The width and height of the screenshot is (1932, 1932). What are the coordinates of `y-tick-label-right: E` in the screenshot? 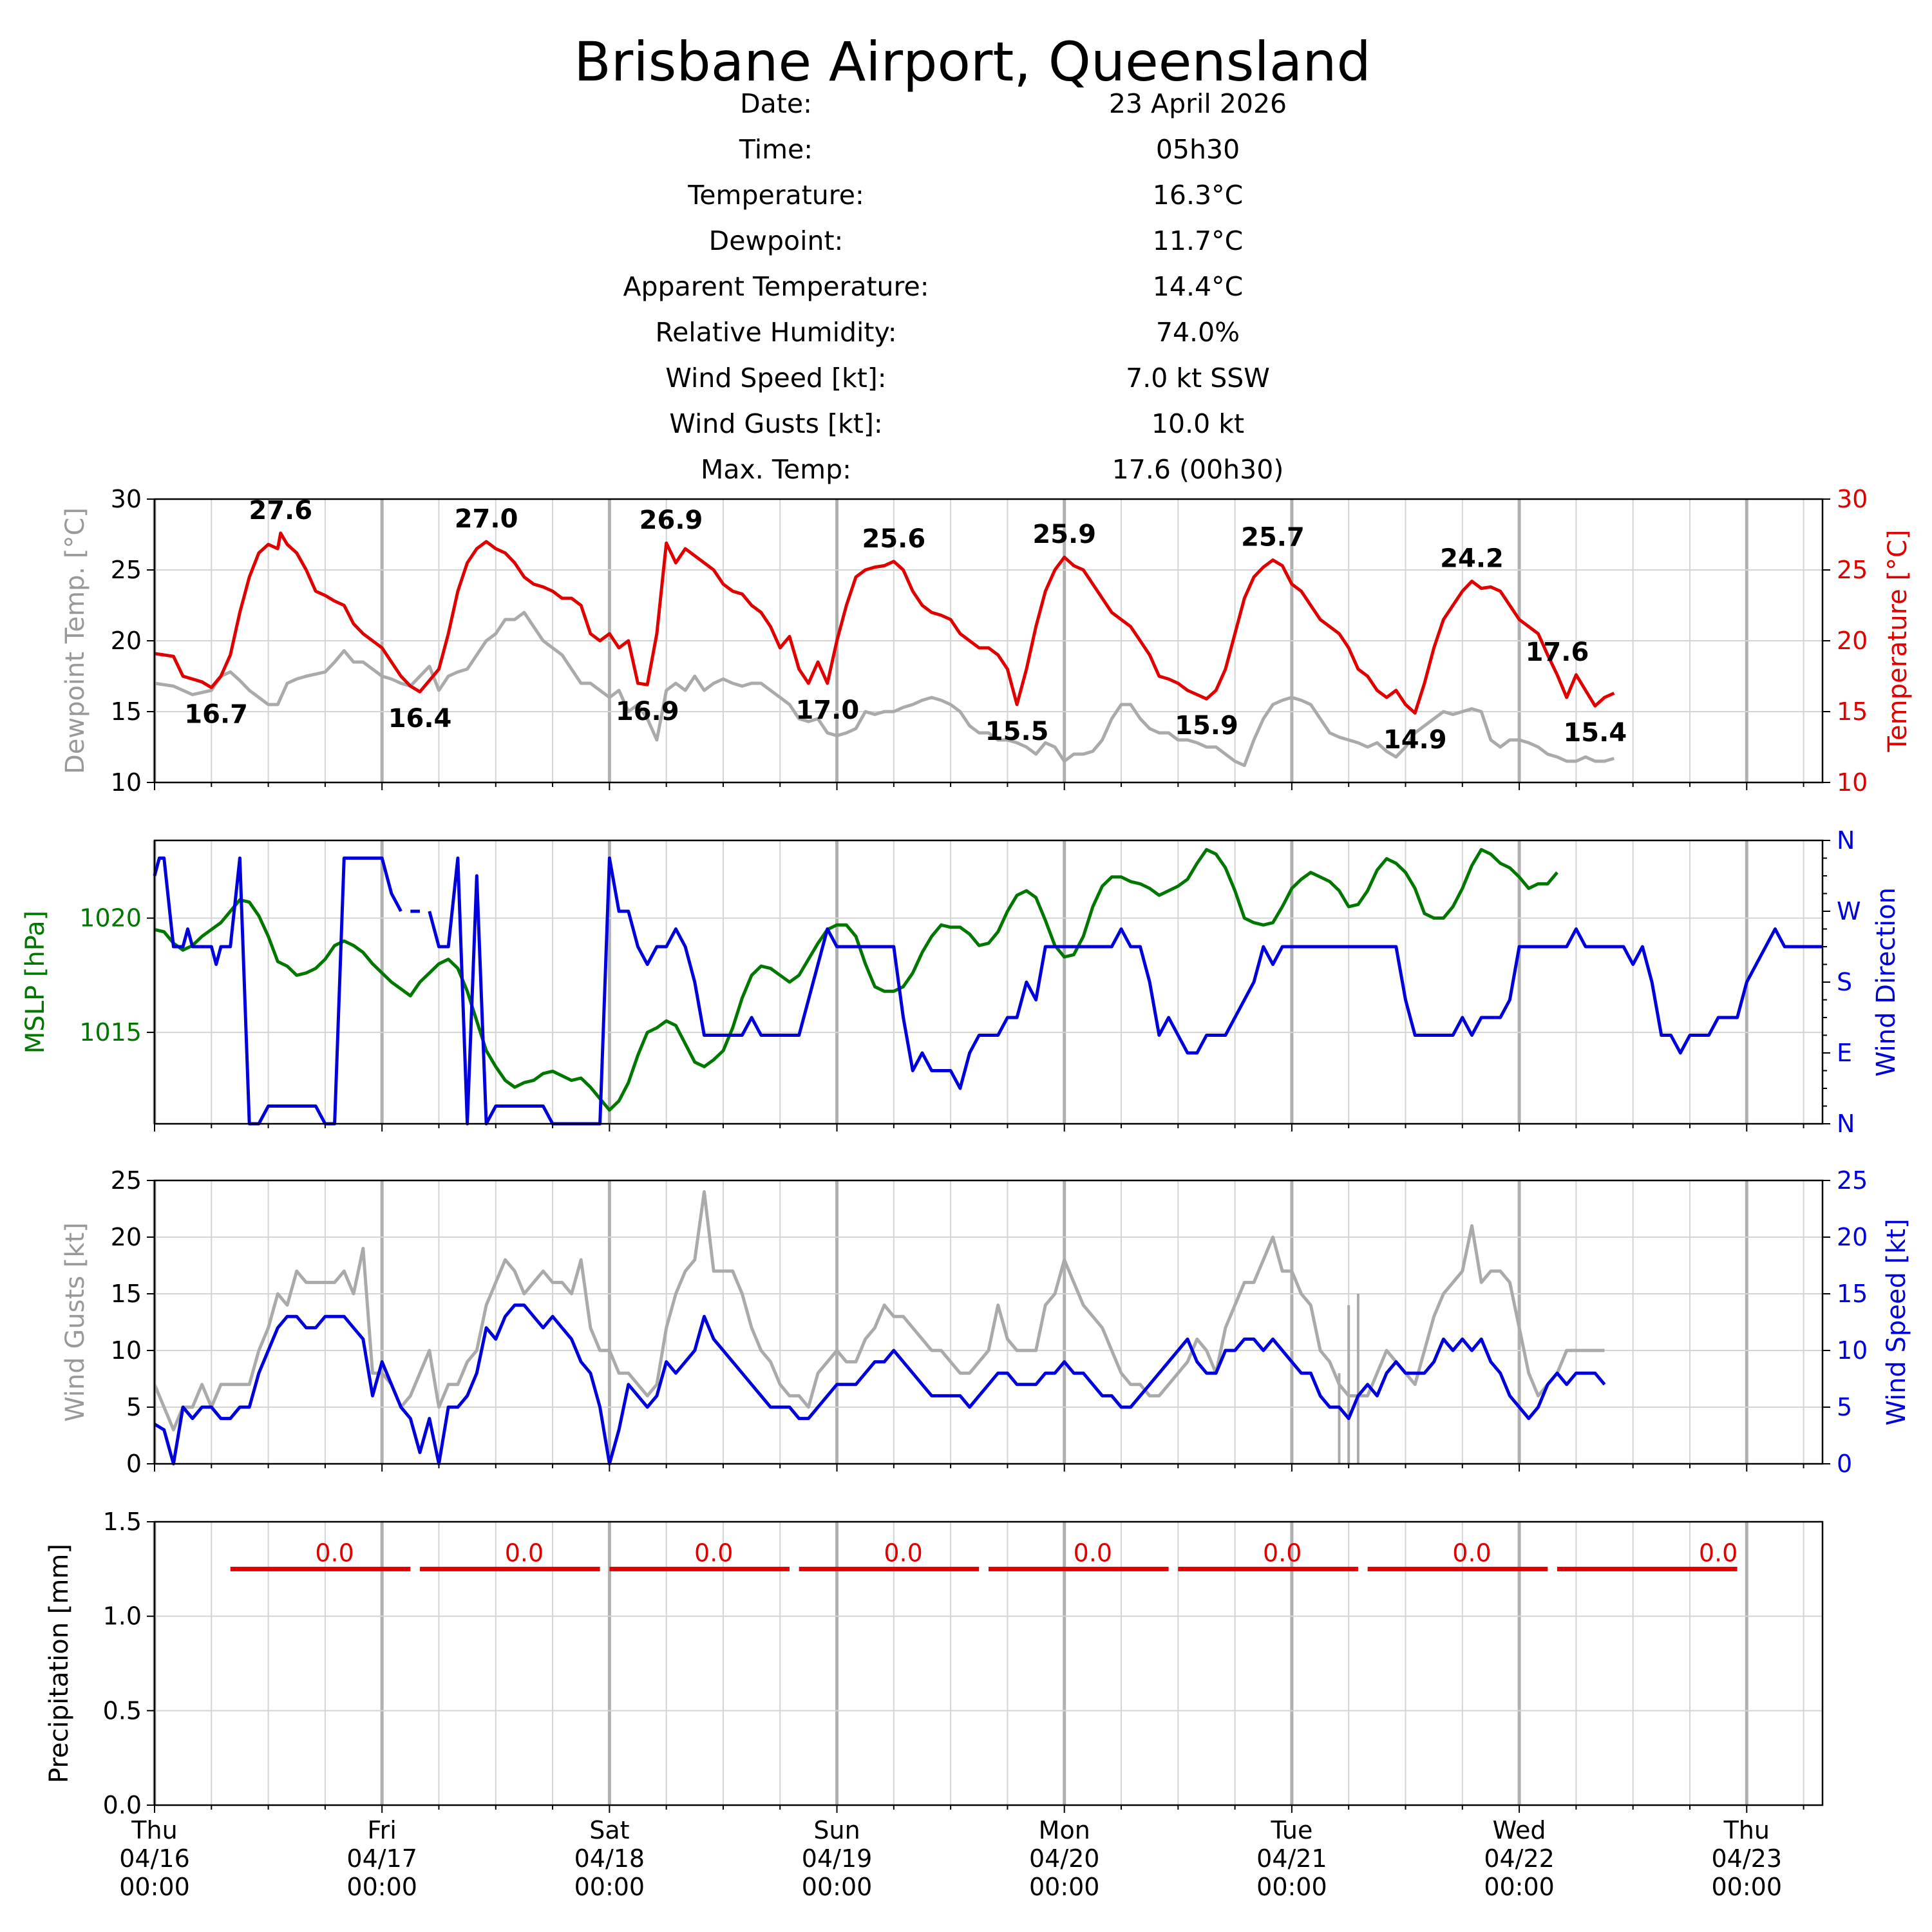 It's located at (1845, 1053).